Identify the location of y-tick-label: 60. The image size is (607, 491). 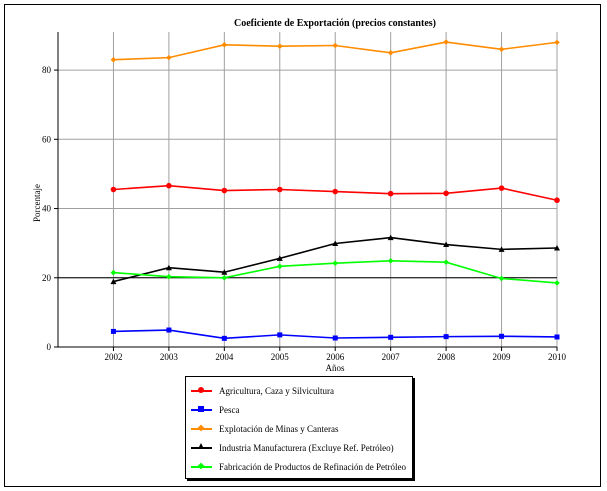
(47, 139).